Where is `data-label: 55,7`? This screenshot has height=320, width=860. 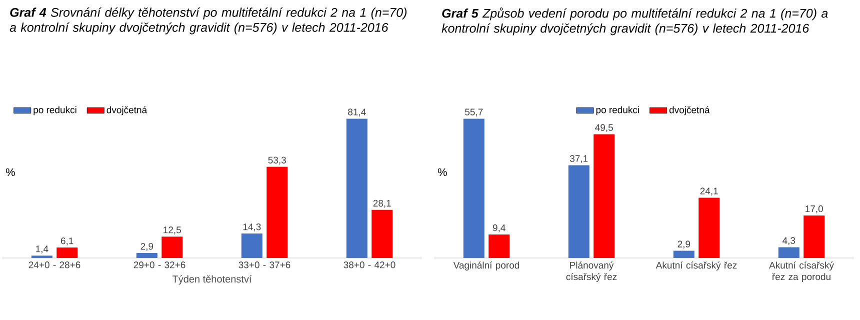
data-label: 55,7 is located at coordinates (474, 112).